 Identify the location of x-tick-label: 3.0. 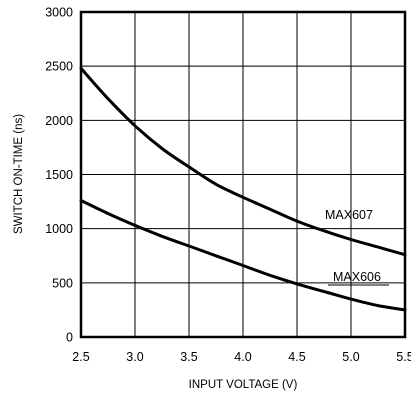
(134, 357).